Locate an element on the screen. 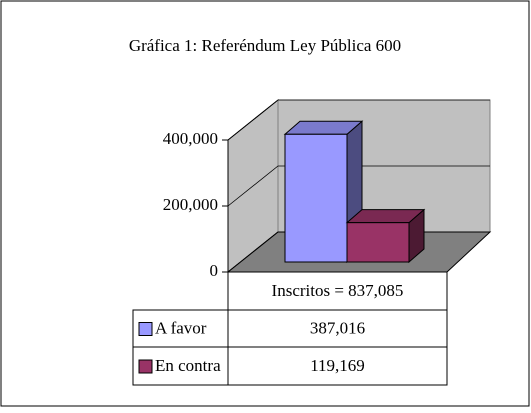 The height and width of the screenshot is (413, 531). legend-label: A favor is located at coordinates (181, 327).